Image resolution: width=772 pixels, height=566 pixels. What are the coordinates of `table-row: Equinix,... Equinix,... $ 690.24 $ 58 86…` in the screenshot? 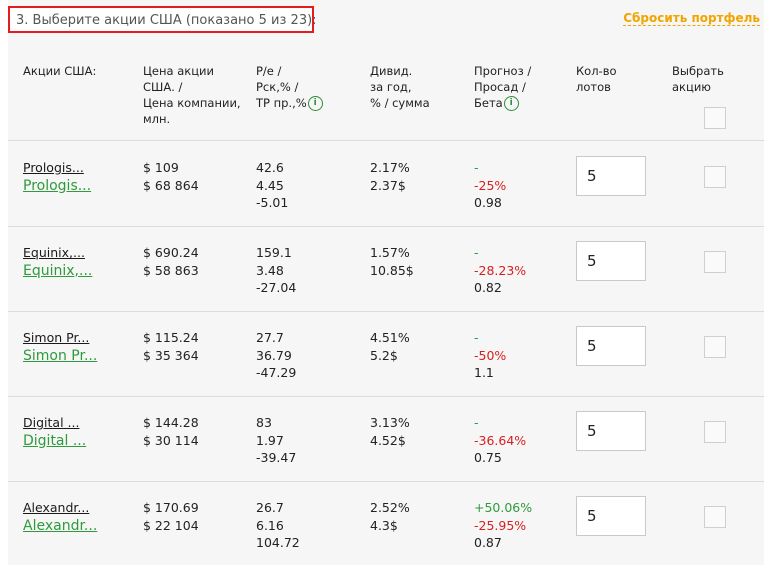 It's located at (386, 269).